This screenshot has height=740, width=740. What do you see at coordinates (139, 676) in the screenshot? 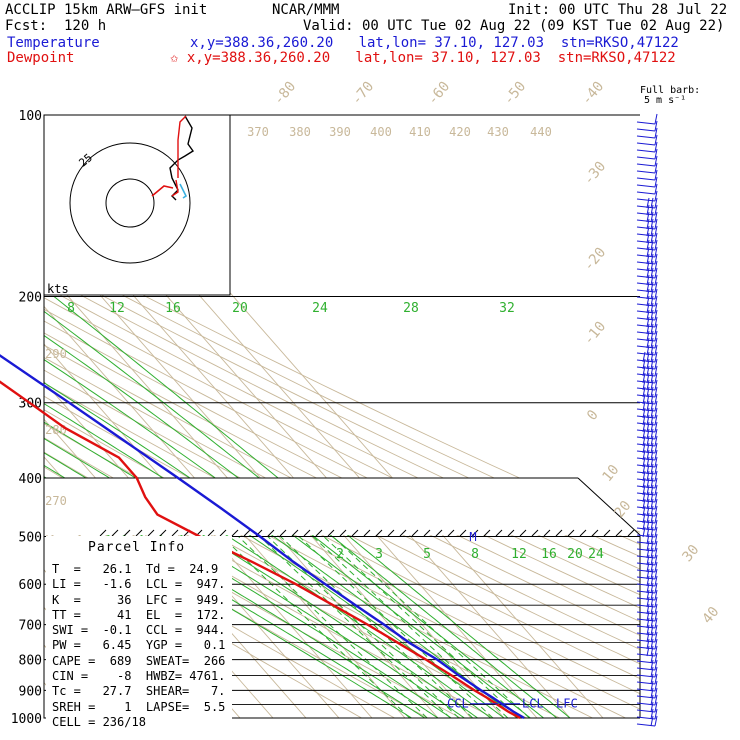
I see `parcel-info-row: CIN = -8 HWBZ= 4761.` at bounding box center [139, 676].